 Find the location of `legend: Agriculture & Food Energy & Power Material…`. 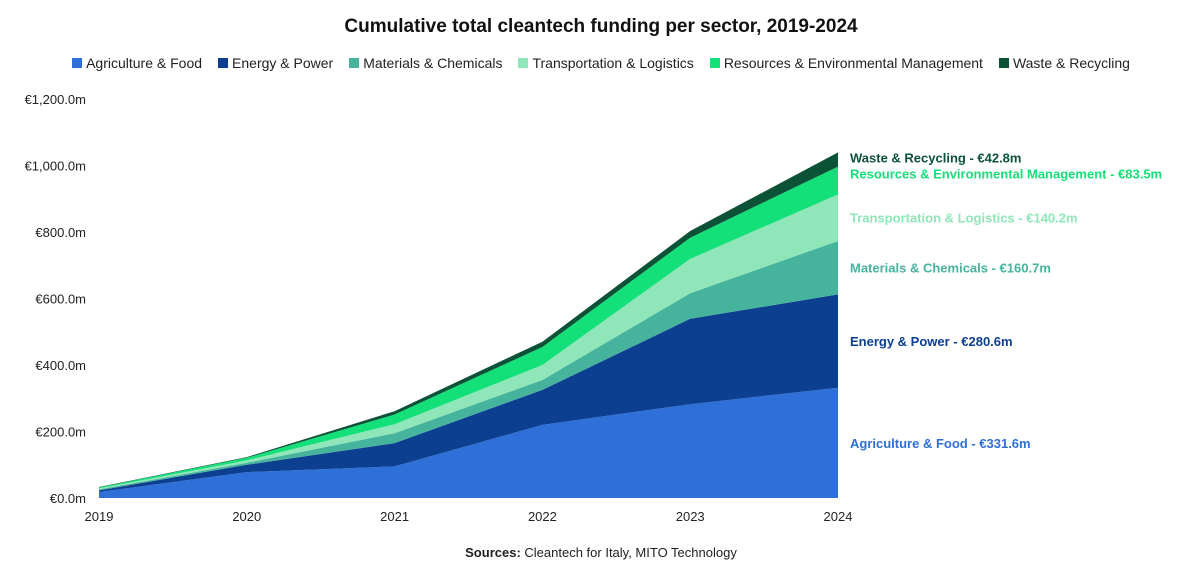

legend: Agriculture & Food Energy & Power Material… is located at coordinates (601, 63).